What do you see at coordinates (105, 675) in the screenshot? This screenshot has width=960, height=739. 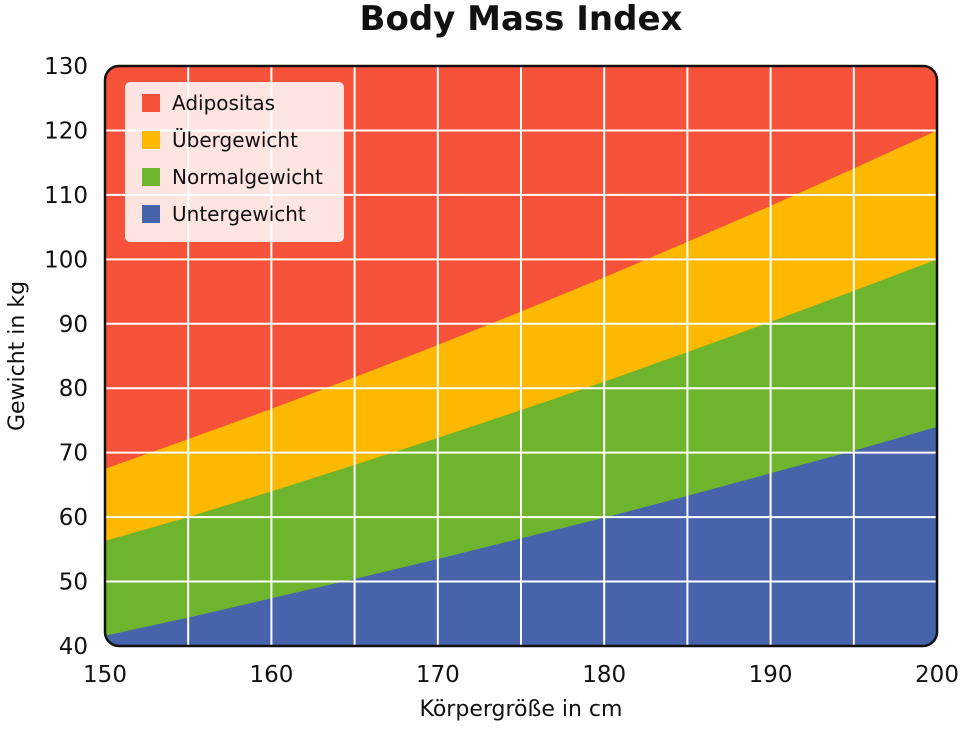 I see `x-tick-label: 150` at bounding box center [105, 675].